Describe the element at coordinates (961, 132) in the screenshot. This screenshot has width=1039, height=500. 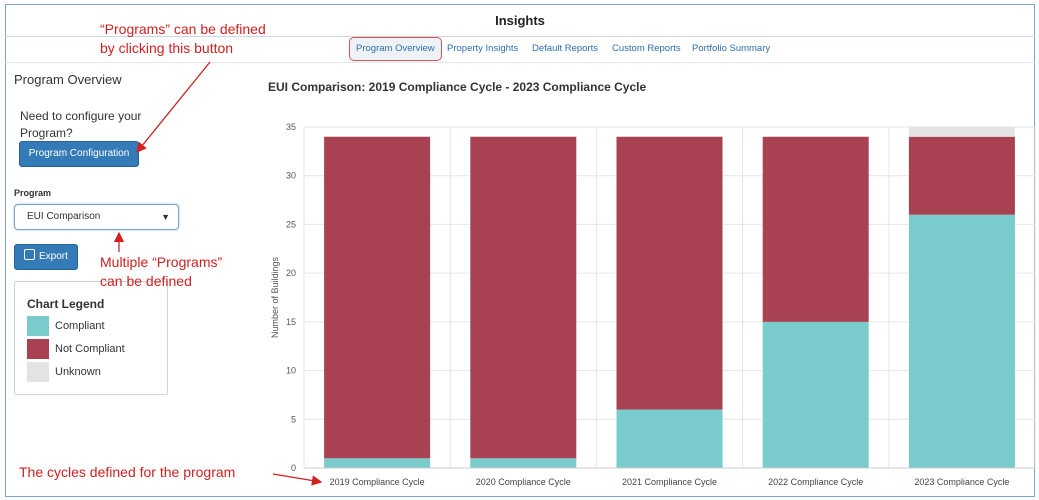
I see `bar-unknown` at that location.